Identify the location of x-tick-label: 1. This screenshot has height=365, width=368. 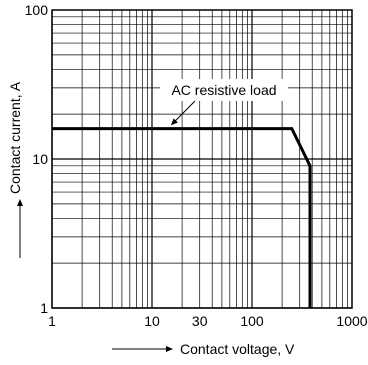
(52, 321).